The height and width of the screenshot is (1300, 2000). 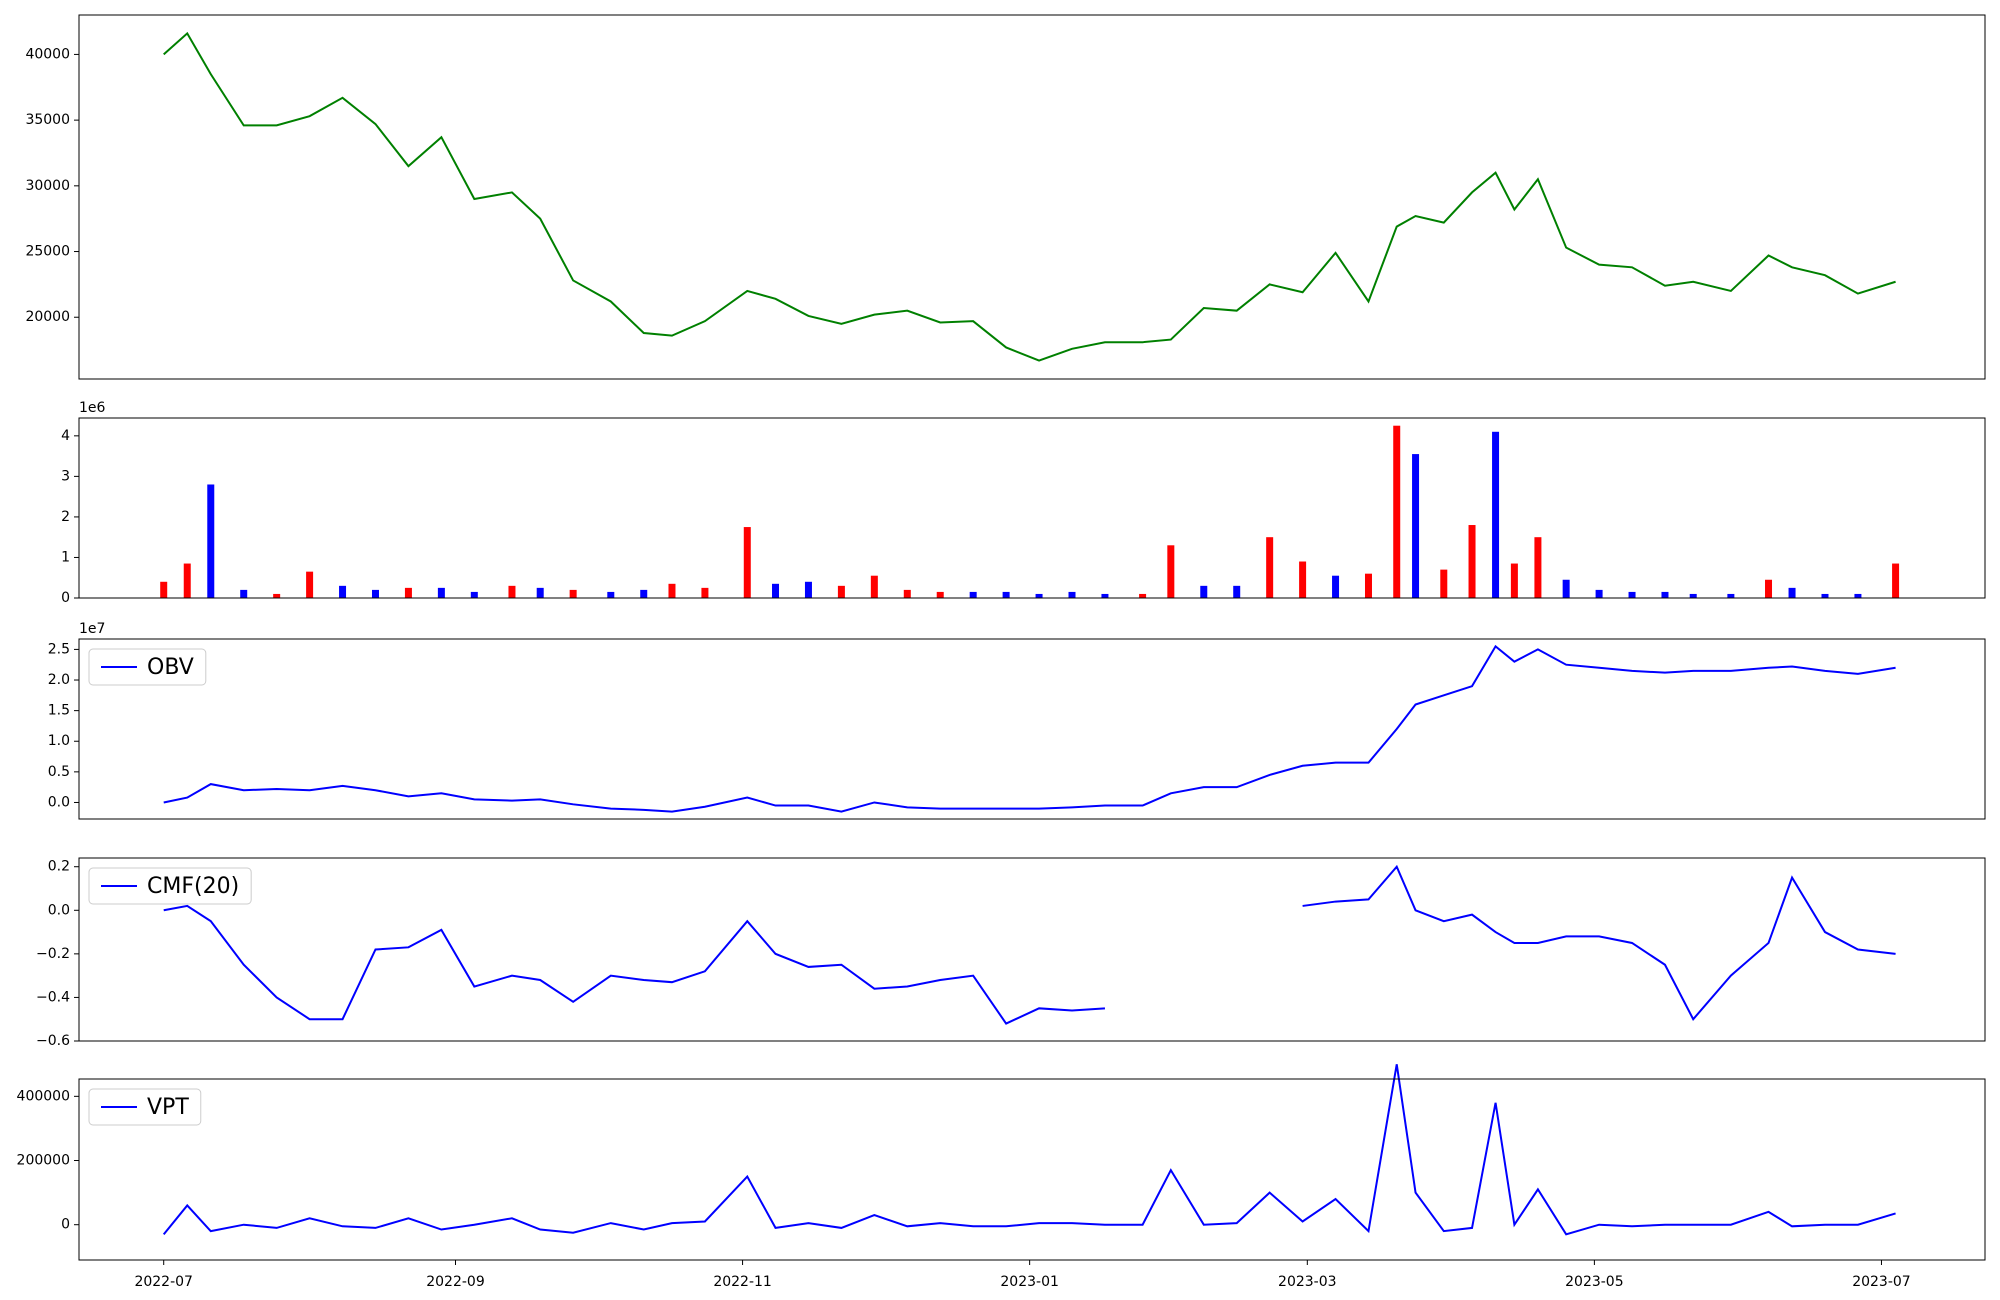 I want to click on y-tick-label: 1, so click(x=65, y=557).